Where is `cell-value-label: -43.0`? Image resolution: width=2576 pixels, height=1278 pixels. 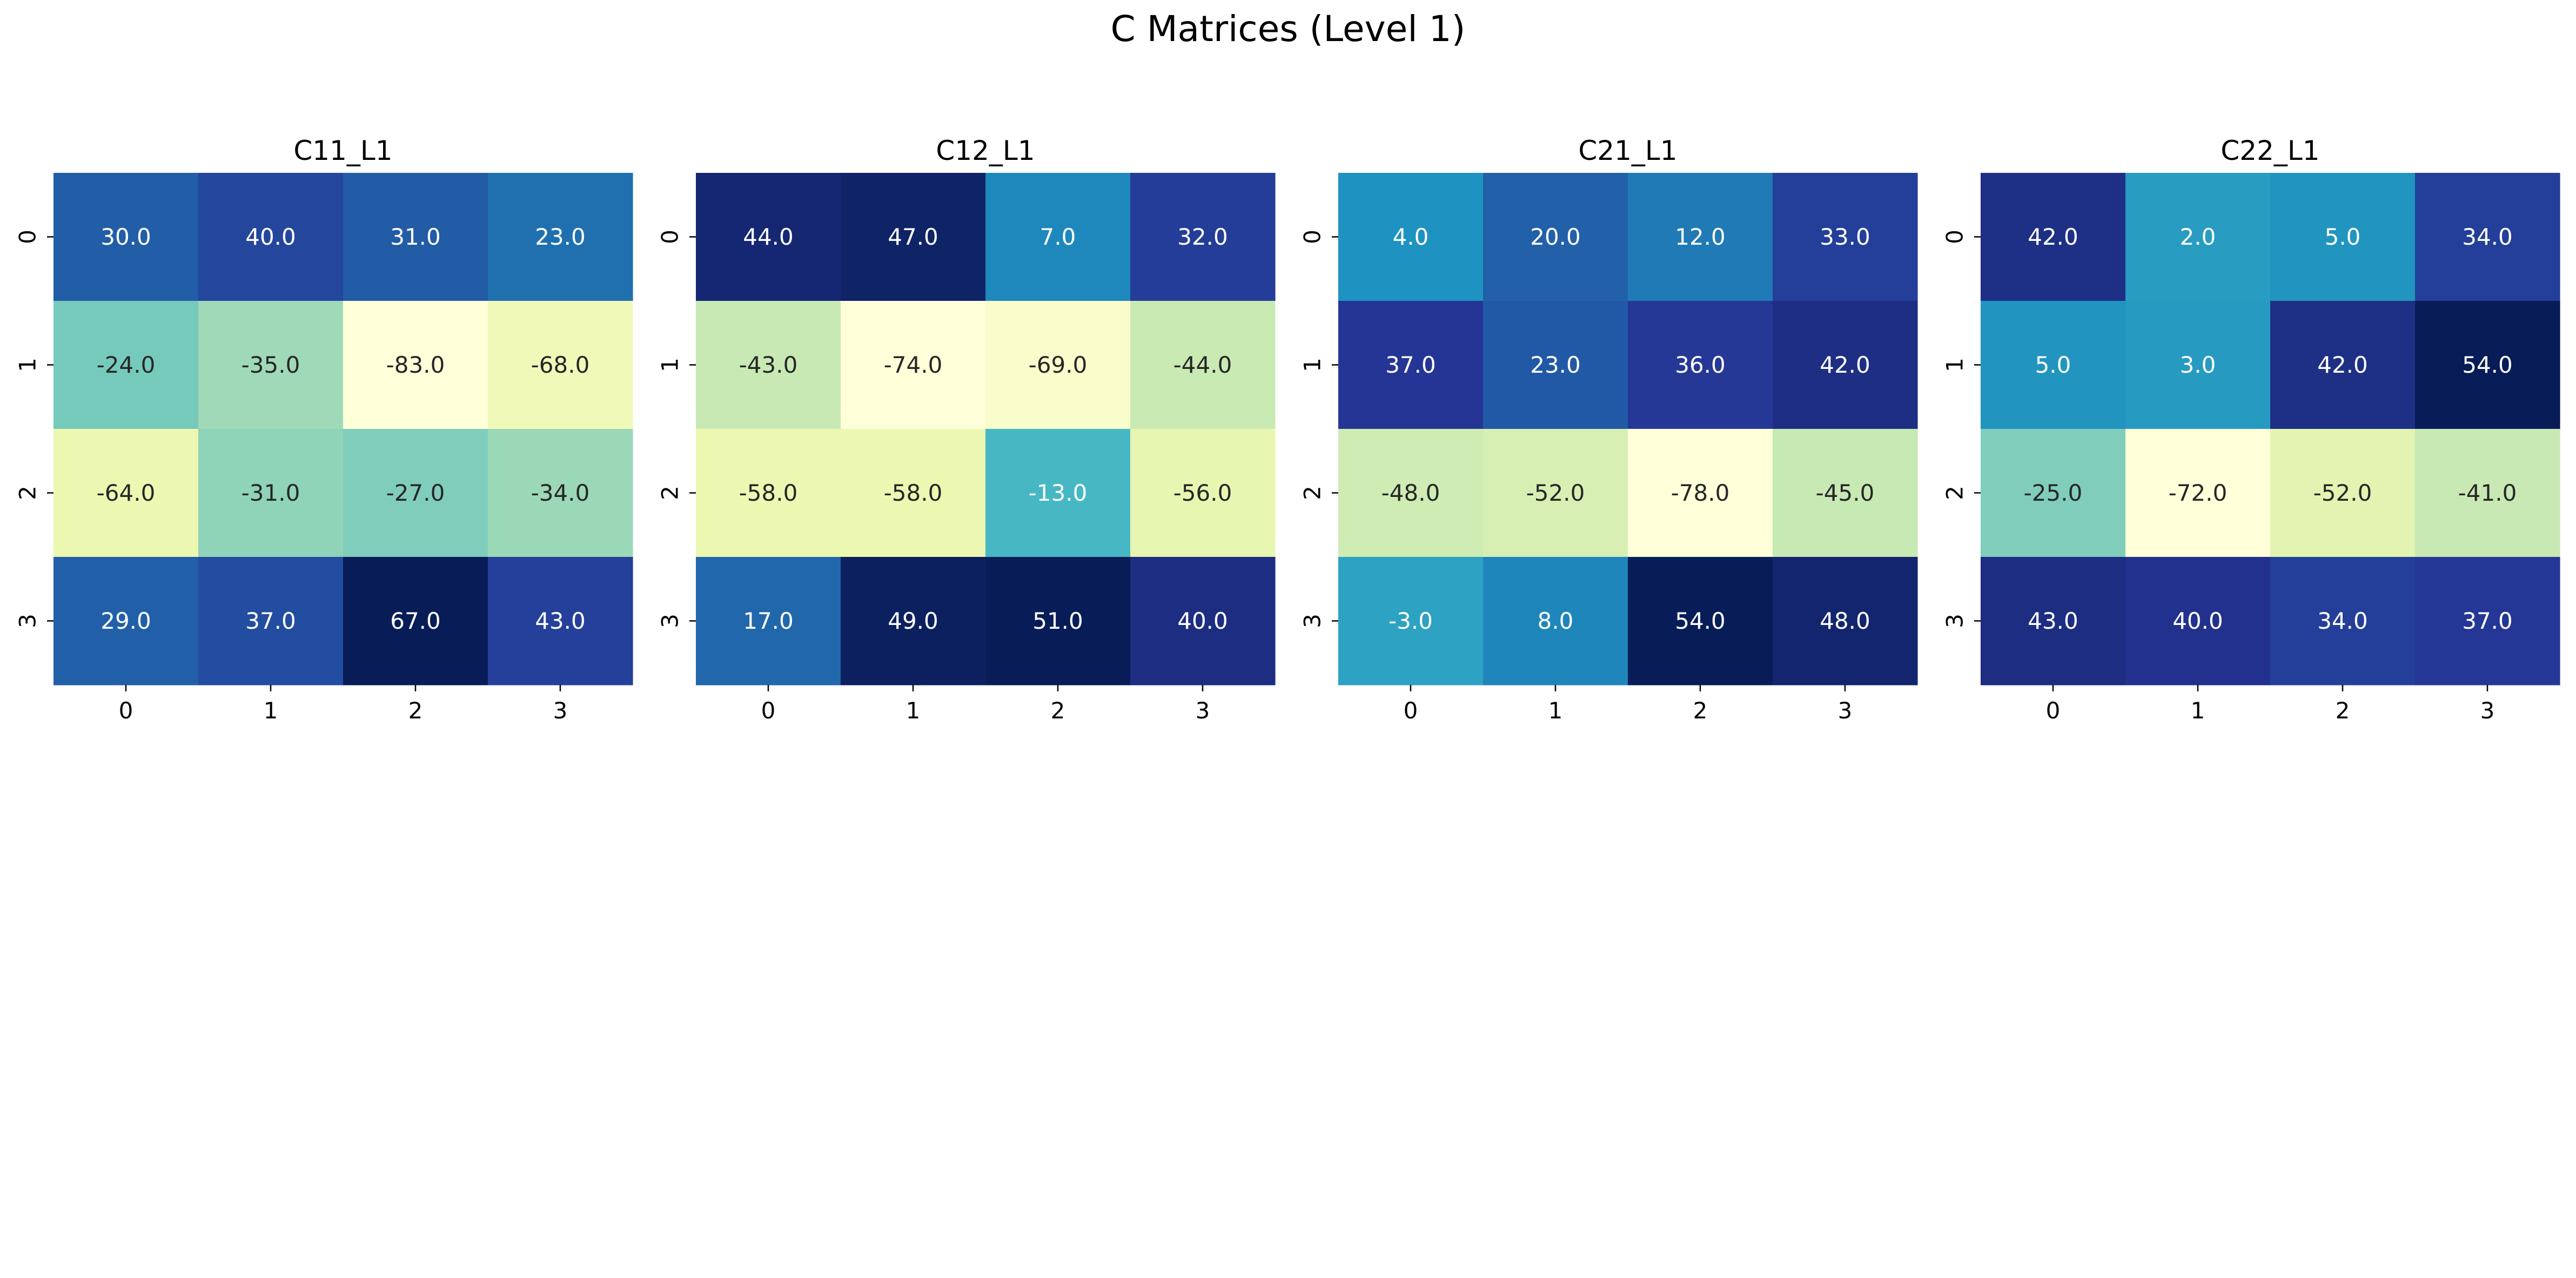
cell-value-label: -43.0 is located at coordinates (769, 365).